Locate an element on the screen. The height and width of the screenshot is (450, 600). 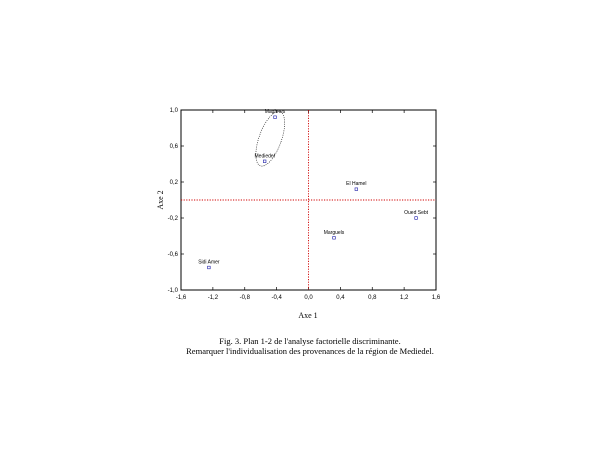
y-tick-label: -1,0 is located at coordinates (173, 291).